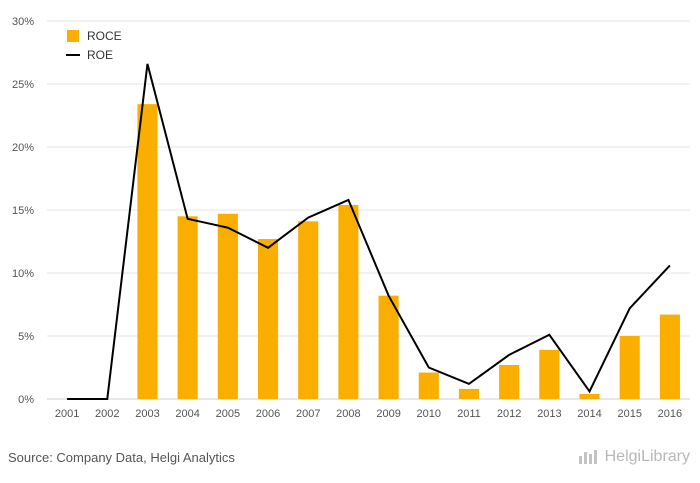  Describe the element at coordinates (388, 414) in the screenshot. I see `x-tick-label: 2009` at that location.